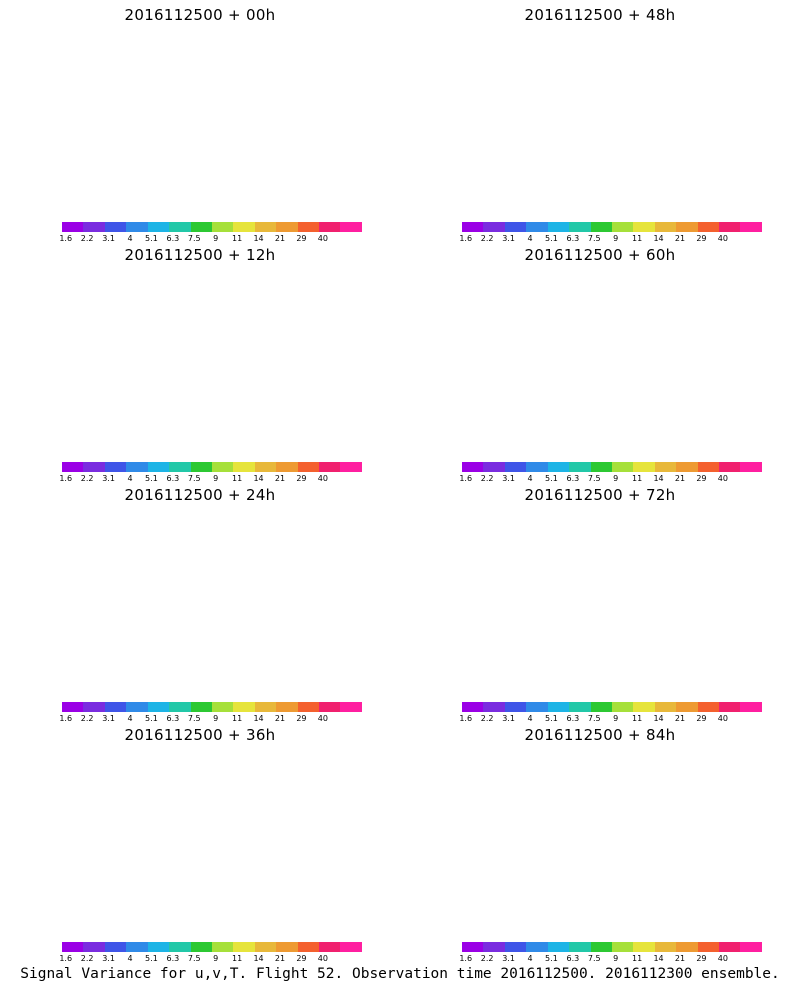  Describe the element at coordinates (216, 478) in the screenshot. I see `colorbar-label: 9` at that location.